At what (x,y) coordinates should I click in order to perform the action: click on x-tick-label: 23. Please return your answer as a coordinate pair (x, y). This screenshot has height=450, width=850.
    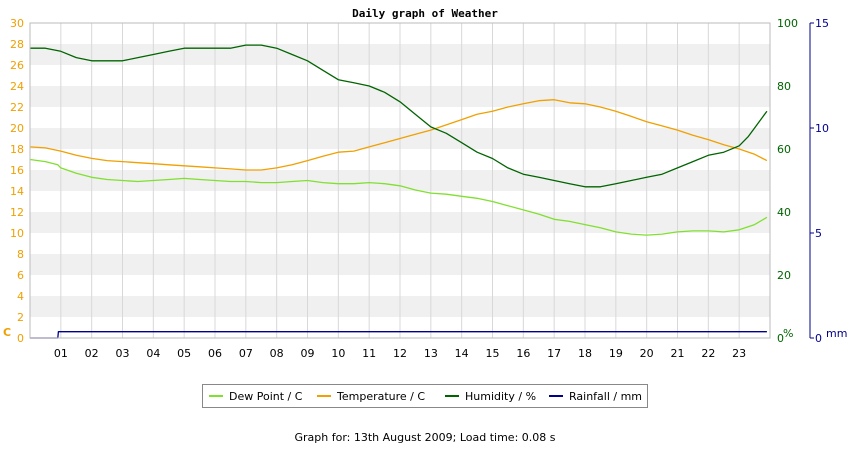
    Looking at the image, I should click on (739, 353).